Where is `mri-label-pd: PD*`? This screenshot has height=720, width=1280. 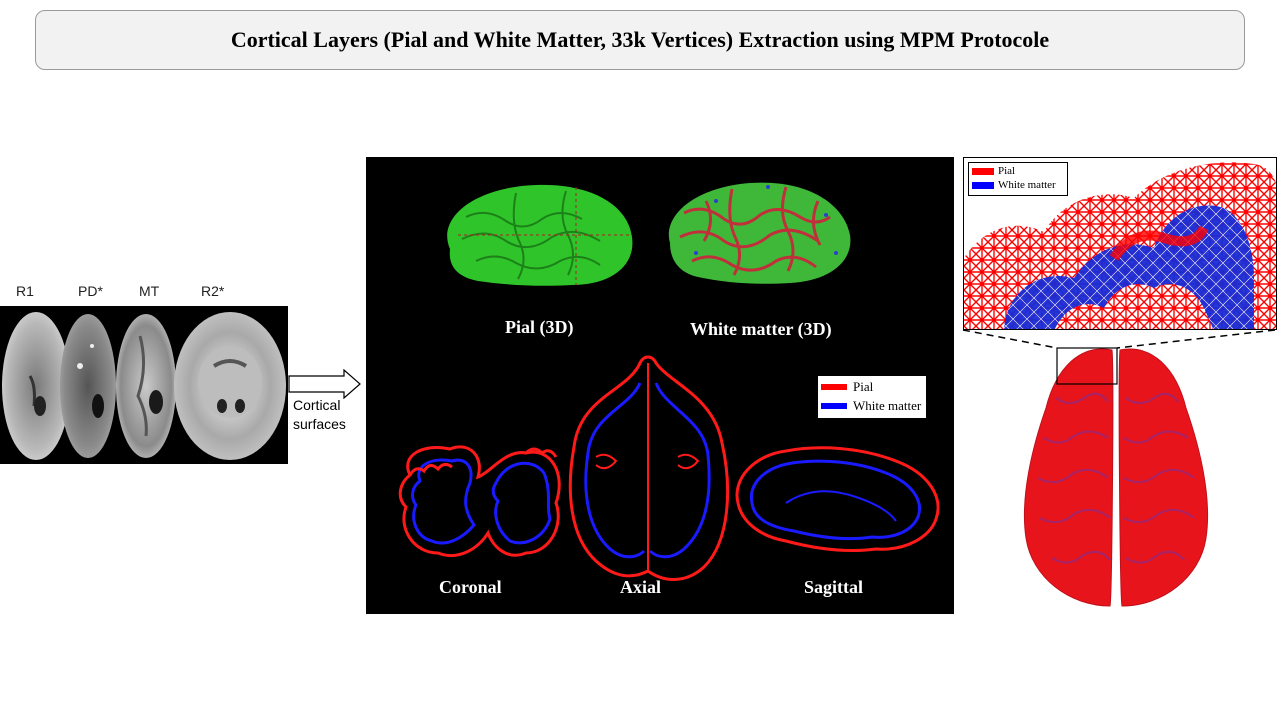 mri-label-pd: PD* is located at coordinates (90, 291).